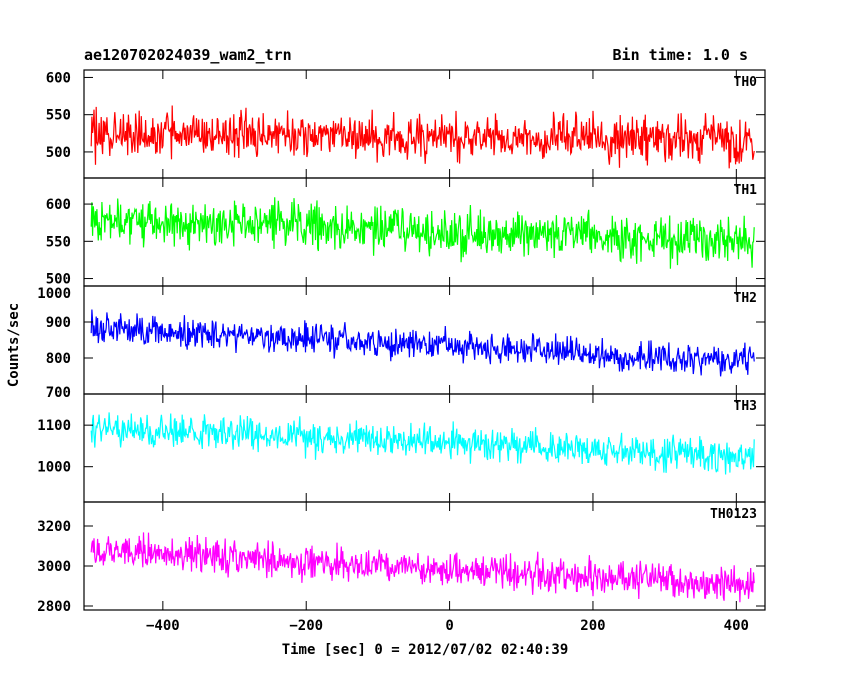 The width and height of the screenshot is (850, 685). Describe the element at coordinates (54, 607) in the screenshot. I see `y-tick-label: 2800` at that location.